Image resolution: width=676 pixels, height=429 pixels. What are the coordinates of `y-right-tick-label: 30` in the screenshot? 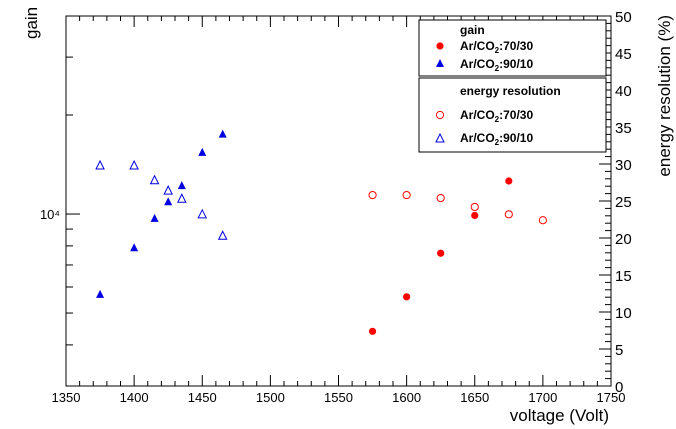 It's located at (623, 165).